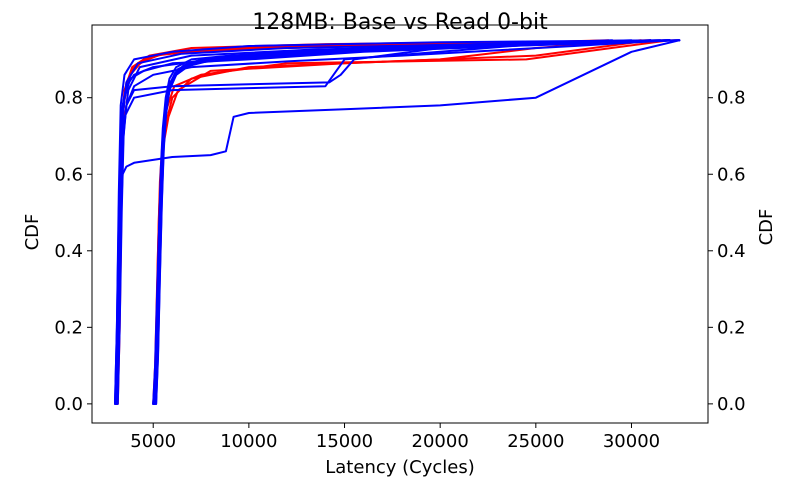 This screenshot has width=800, height=500. Describe the element at coordinates (440, 441) in the screenshot. I see `x-tick-label: 20000` at that location.